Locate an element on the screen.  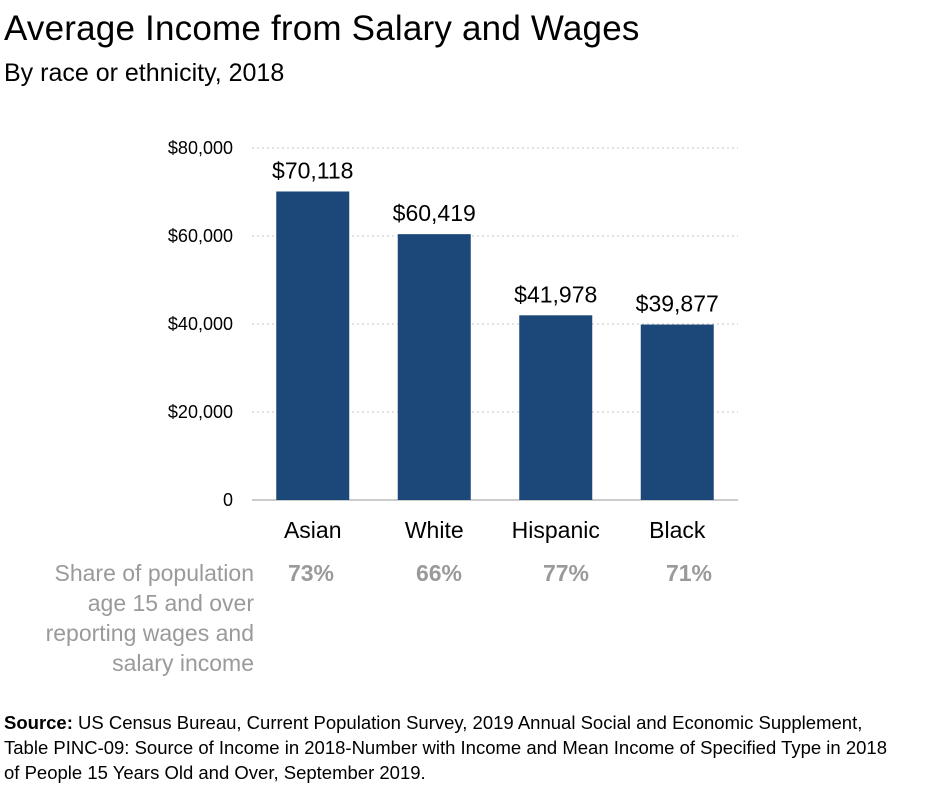
chart-subtitle: By race or ethnicity, 2018 is located at coordinates (144, 73).